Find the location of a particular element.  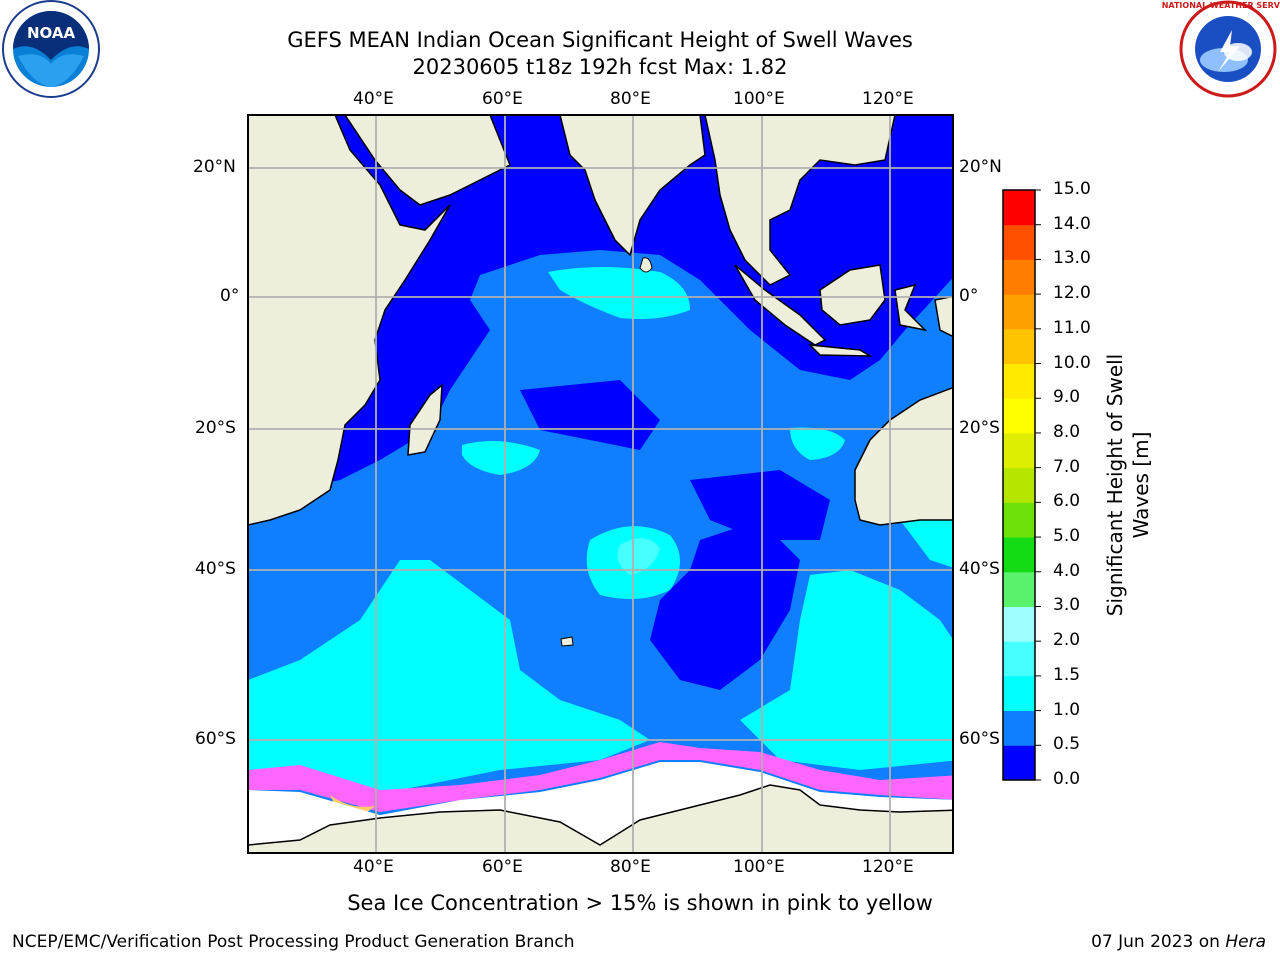

land-antarctica is located at coordinates (600, 818).